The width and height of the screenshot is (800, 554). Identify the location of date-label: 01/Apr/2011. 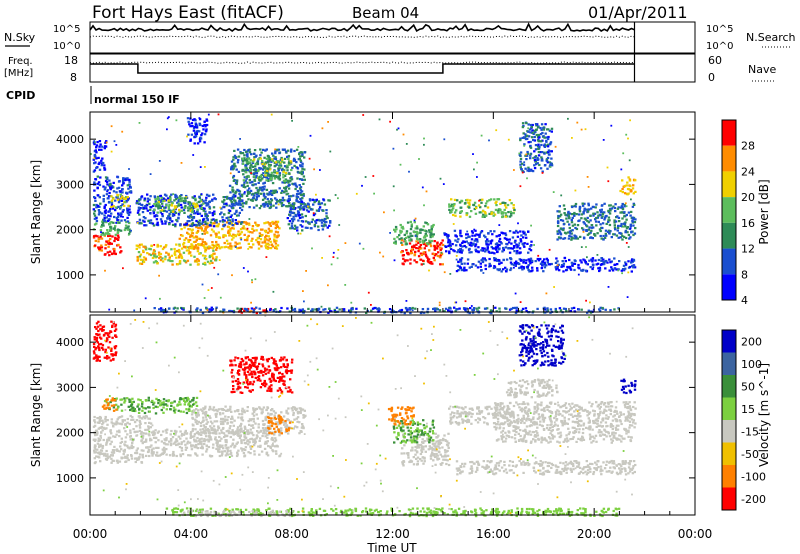
(638, 12).